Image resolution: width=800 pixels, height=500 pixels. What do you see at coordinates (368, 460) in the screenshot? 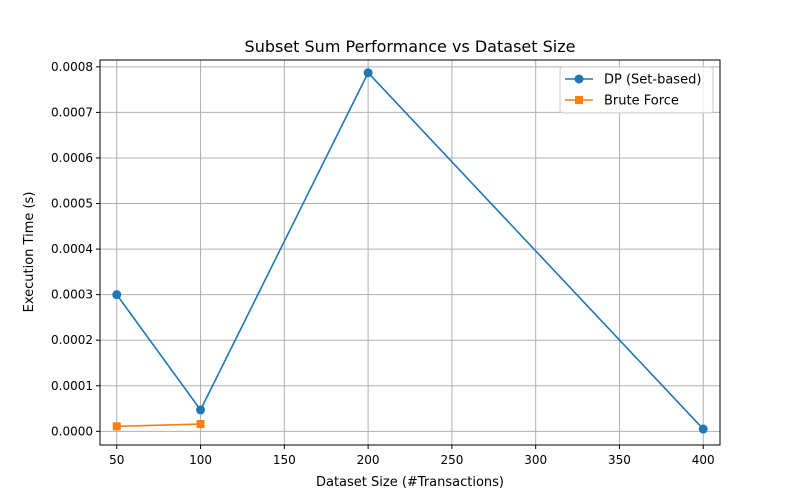
I see `x-tick-label: 200` at bounding box center [368, 460].